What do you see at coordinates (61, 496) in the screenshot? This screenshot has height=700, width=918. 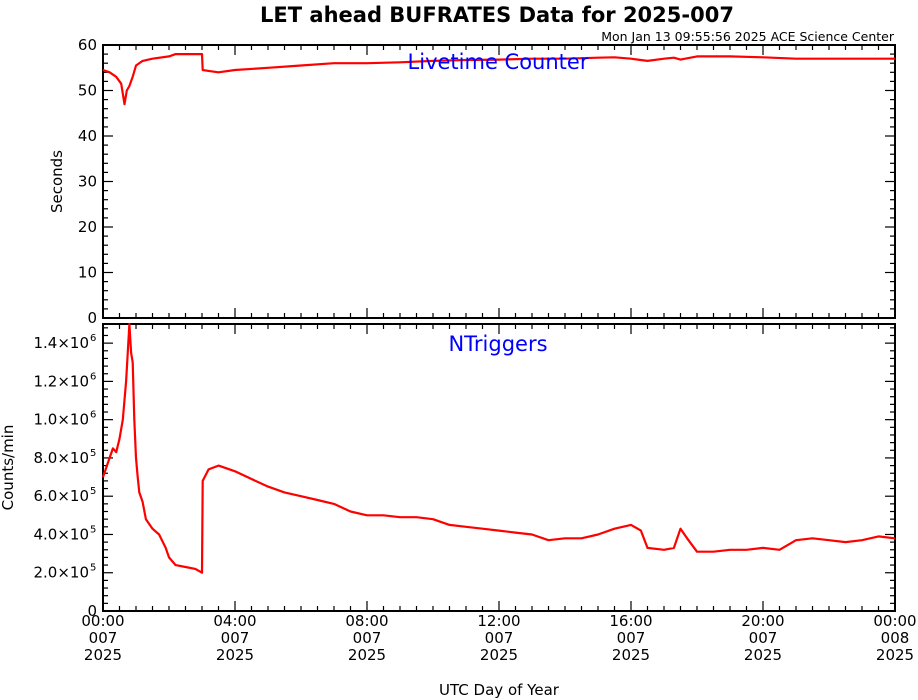 I see `y-tick-label: 6.0×10` at bounding box center [61, 496].